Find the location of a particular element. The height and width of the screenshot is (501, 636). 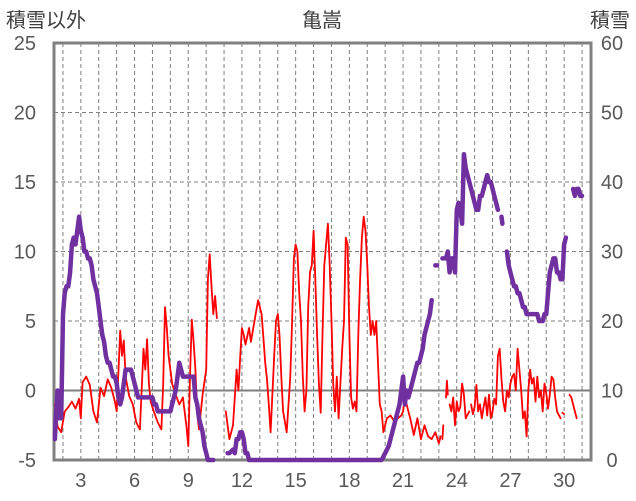

right-tick-label: 10 is located at coordinates (612, 392).